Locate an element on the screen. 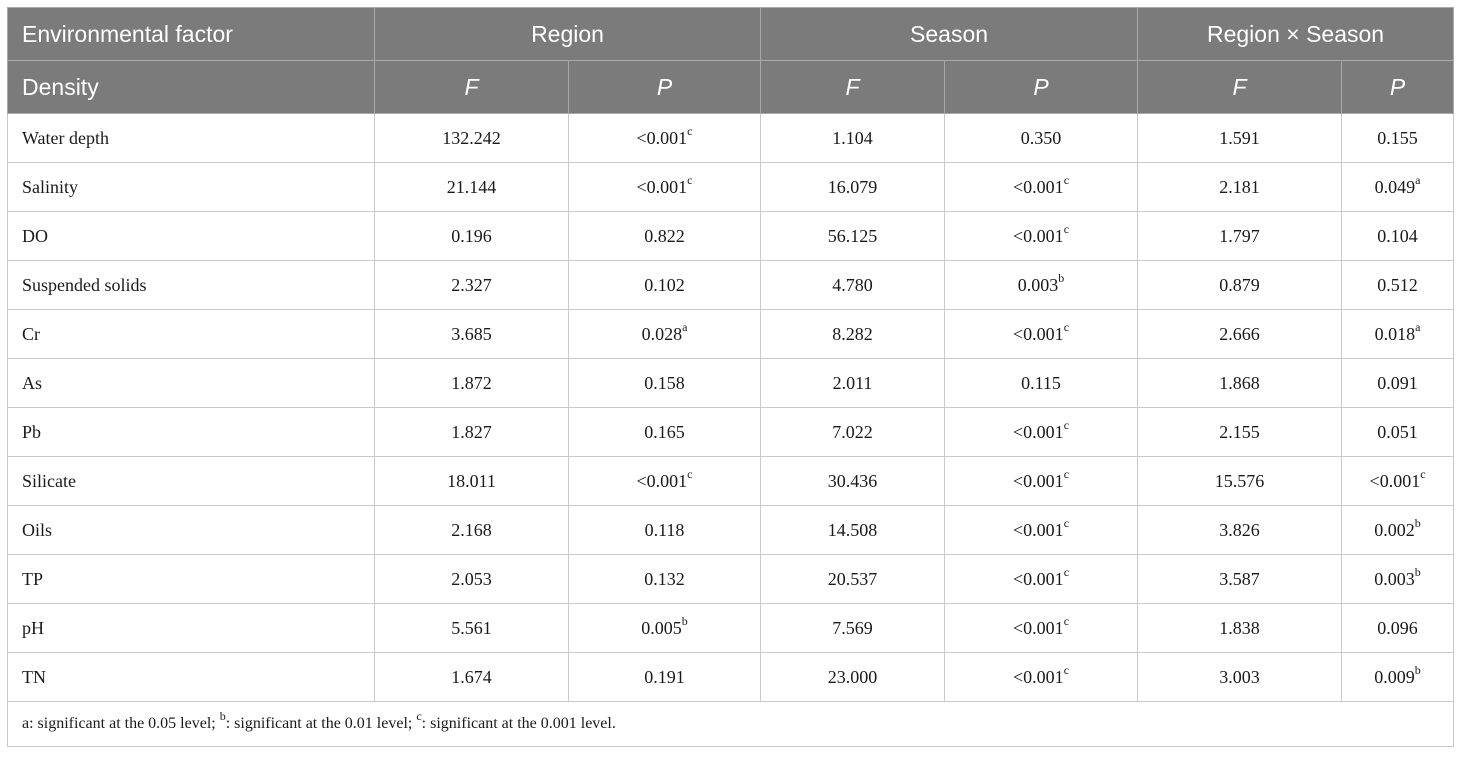  table-row: TP 2.053 0.132 20.537 <0.001c 3.587 0.003b is located at coordinates (731, 579).